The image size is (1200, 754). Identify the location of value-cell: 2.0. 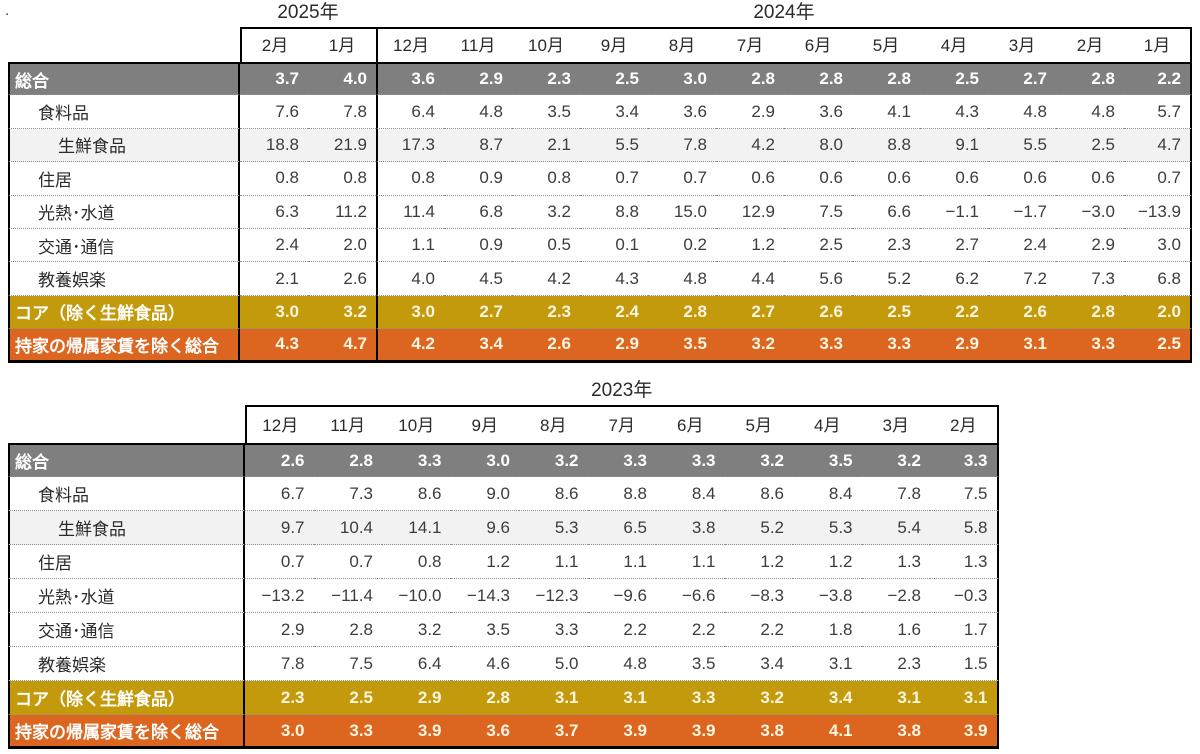
(342, 245).